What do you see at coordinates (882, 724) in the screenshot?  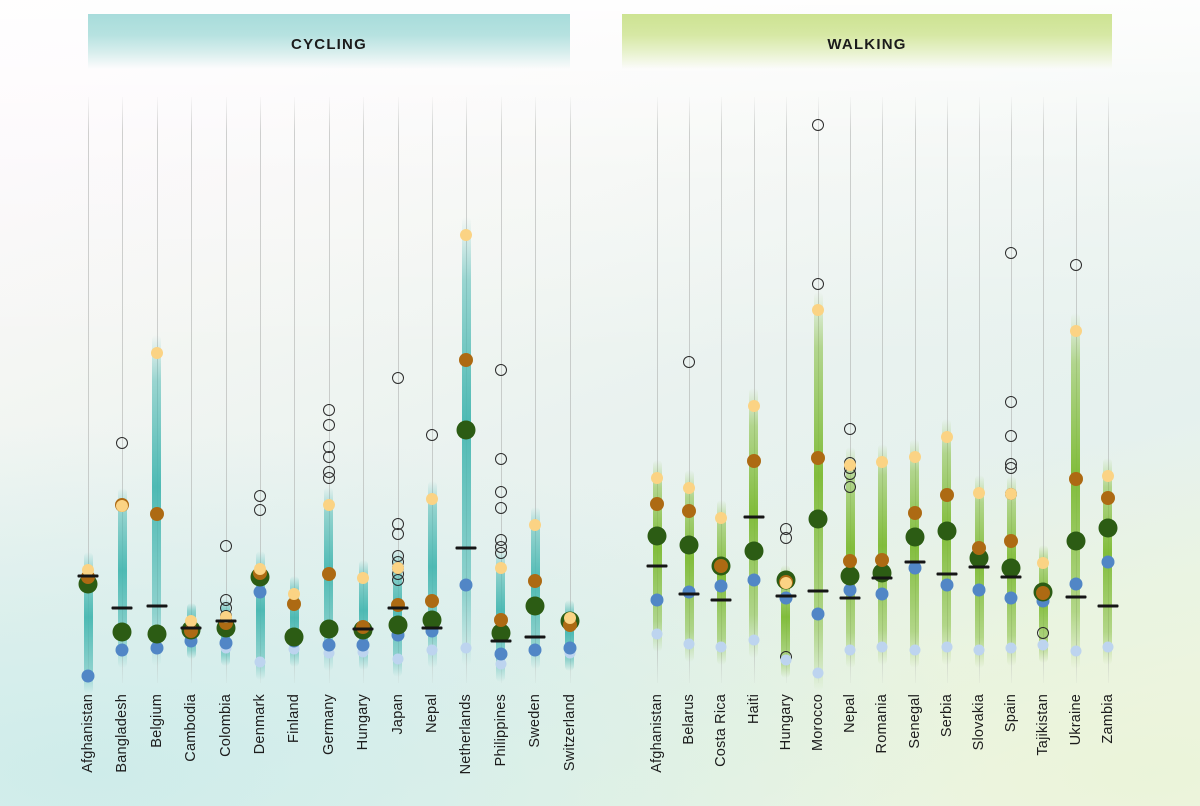 I see `category-label: Romania` at bounding box center [882, 724].